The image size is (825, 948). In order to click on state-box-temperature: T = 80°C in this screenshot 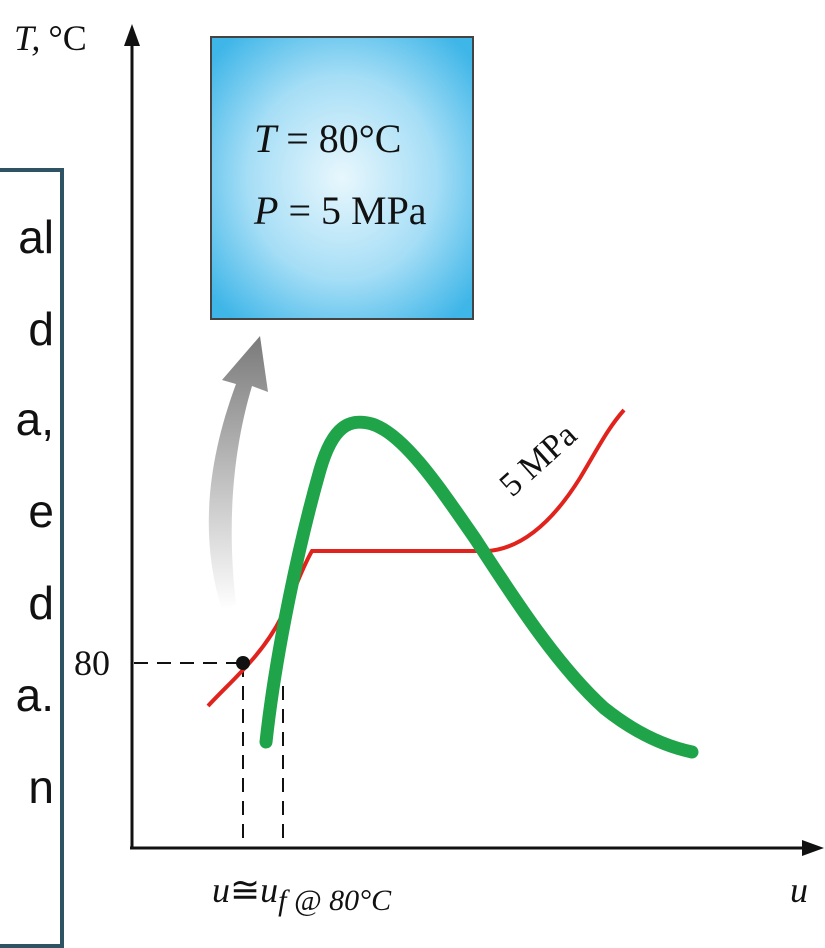, I will do `click(327, 138)`.